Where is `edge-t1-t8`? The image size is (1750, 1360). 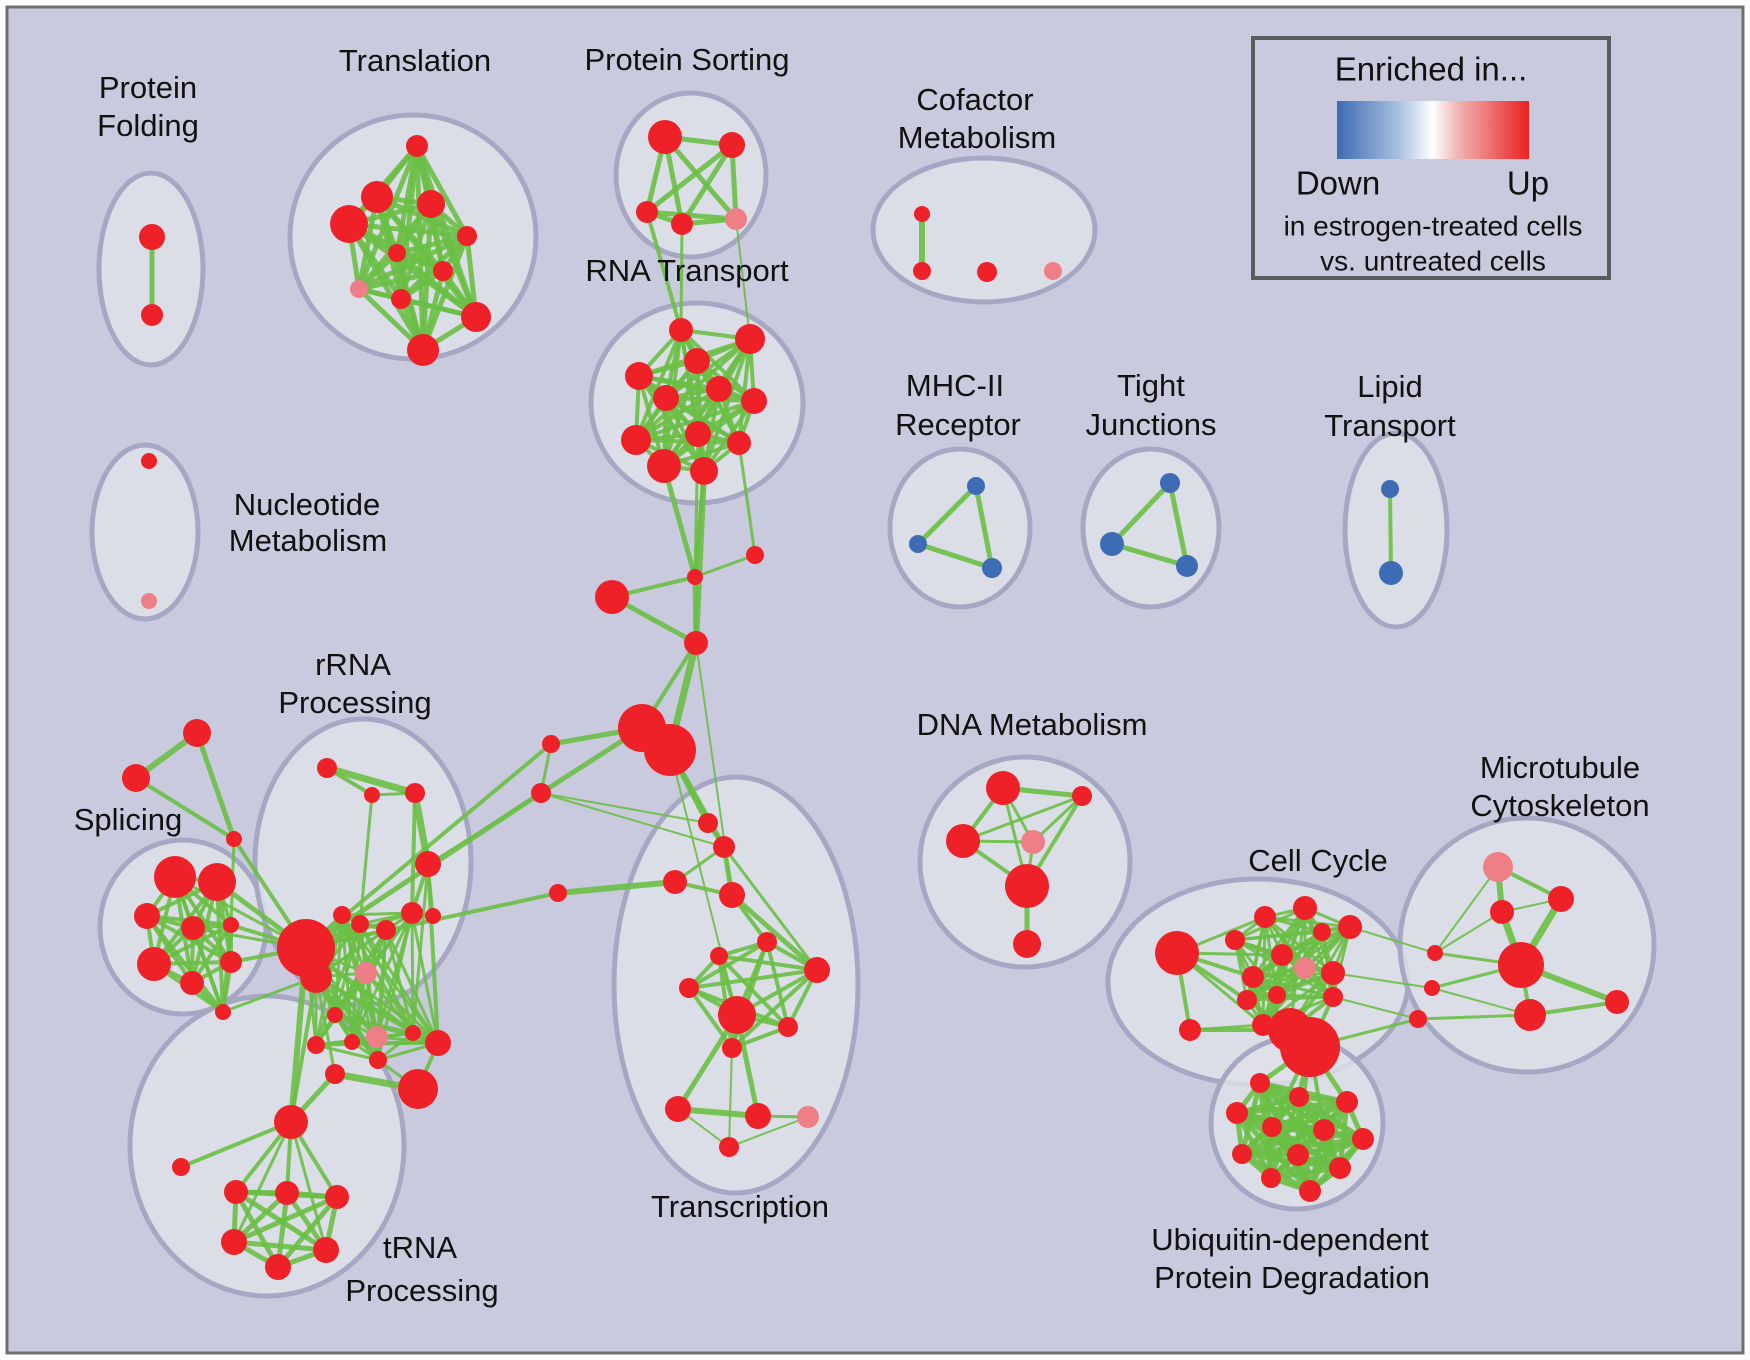
edge-t1-t8 is located at coordinates (388, 217).